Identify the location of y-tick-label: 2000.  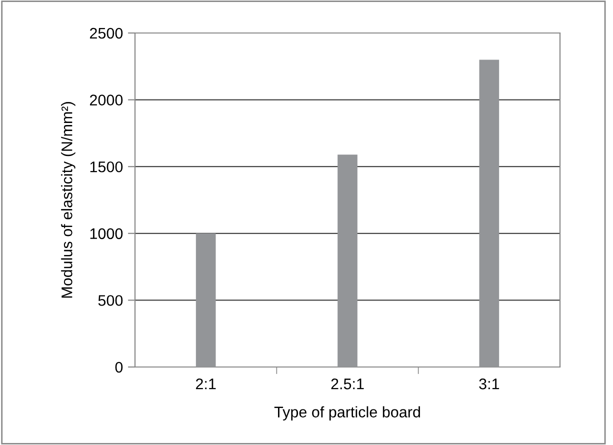
(106, 100).